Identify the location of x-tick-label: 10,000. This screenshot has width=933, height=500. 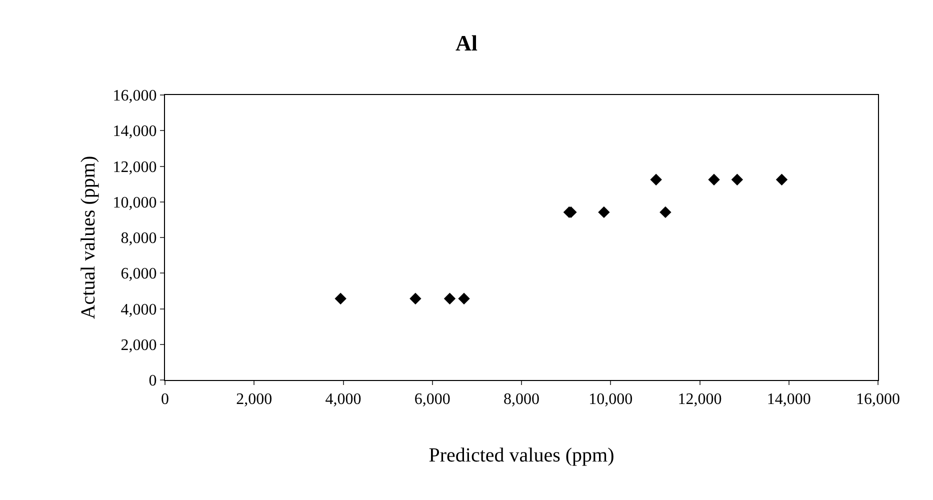
(610, 399).